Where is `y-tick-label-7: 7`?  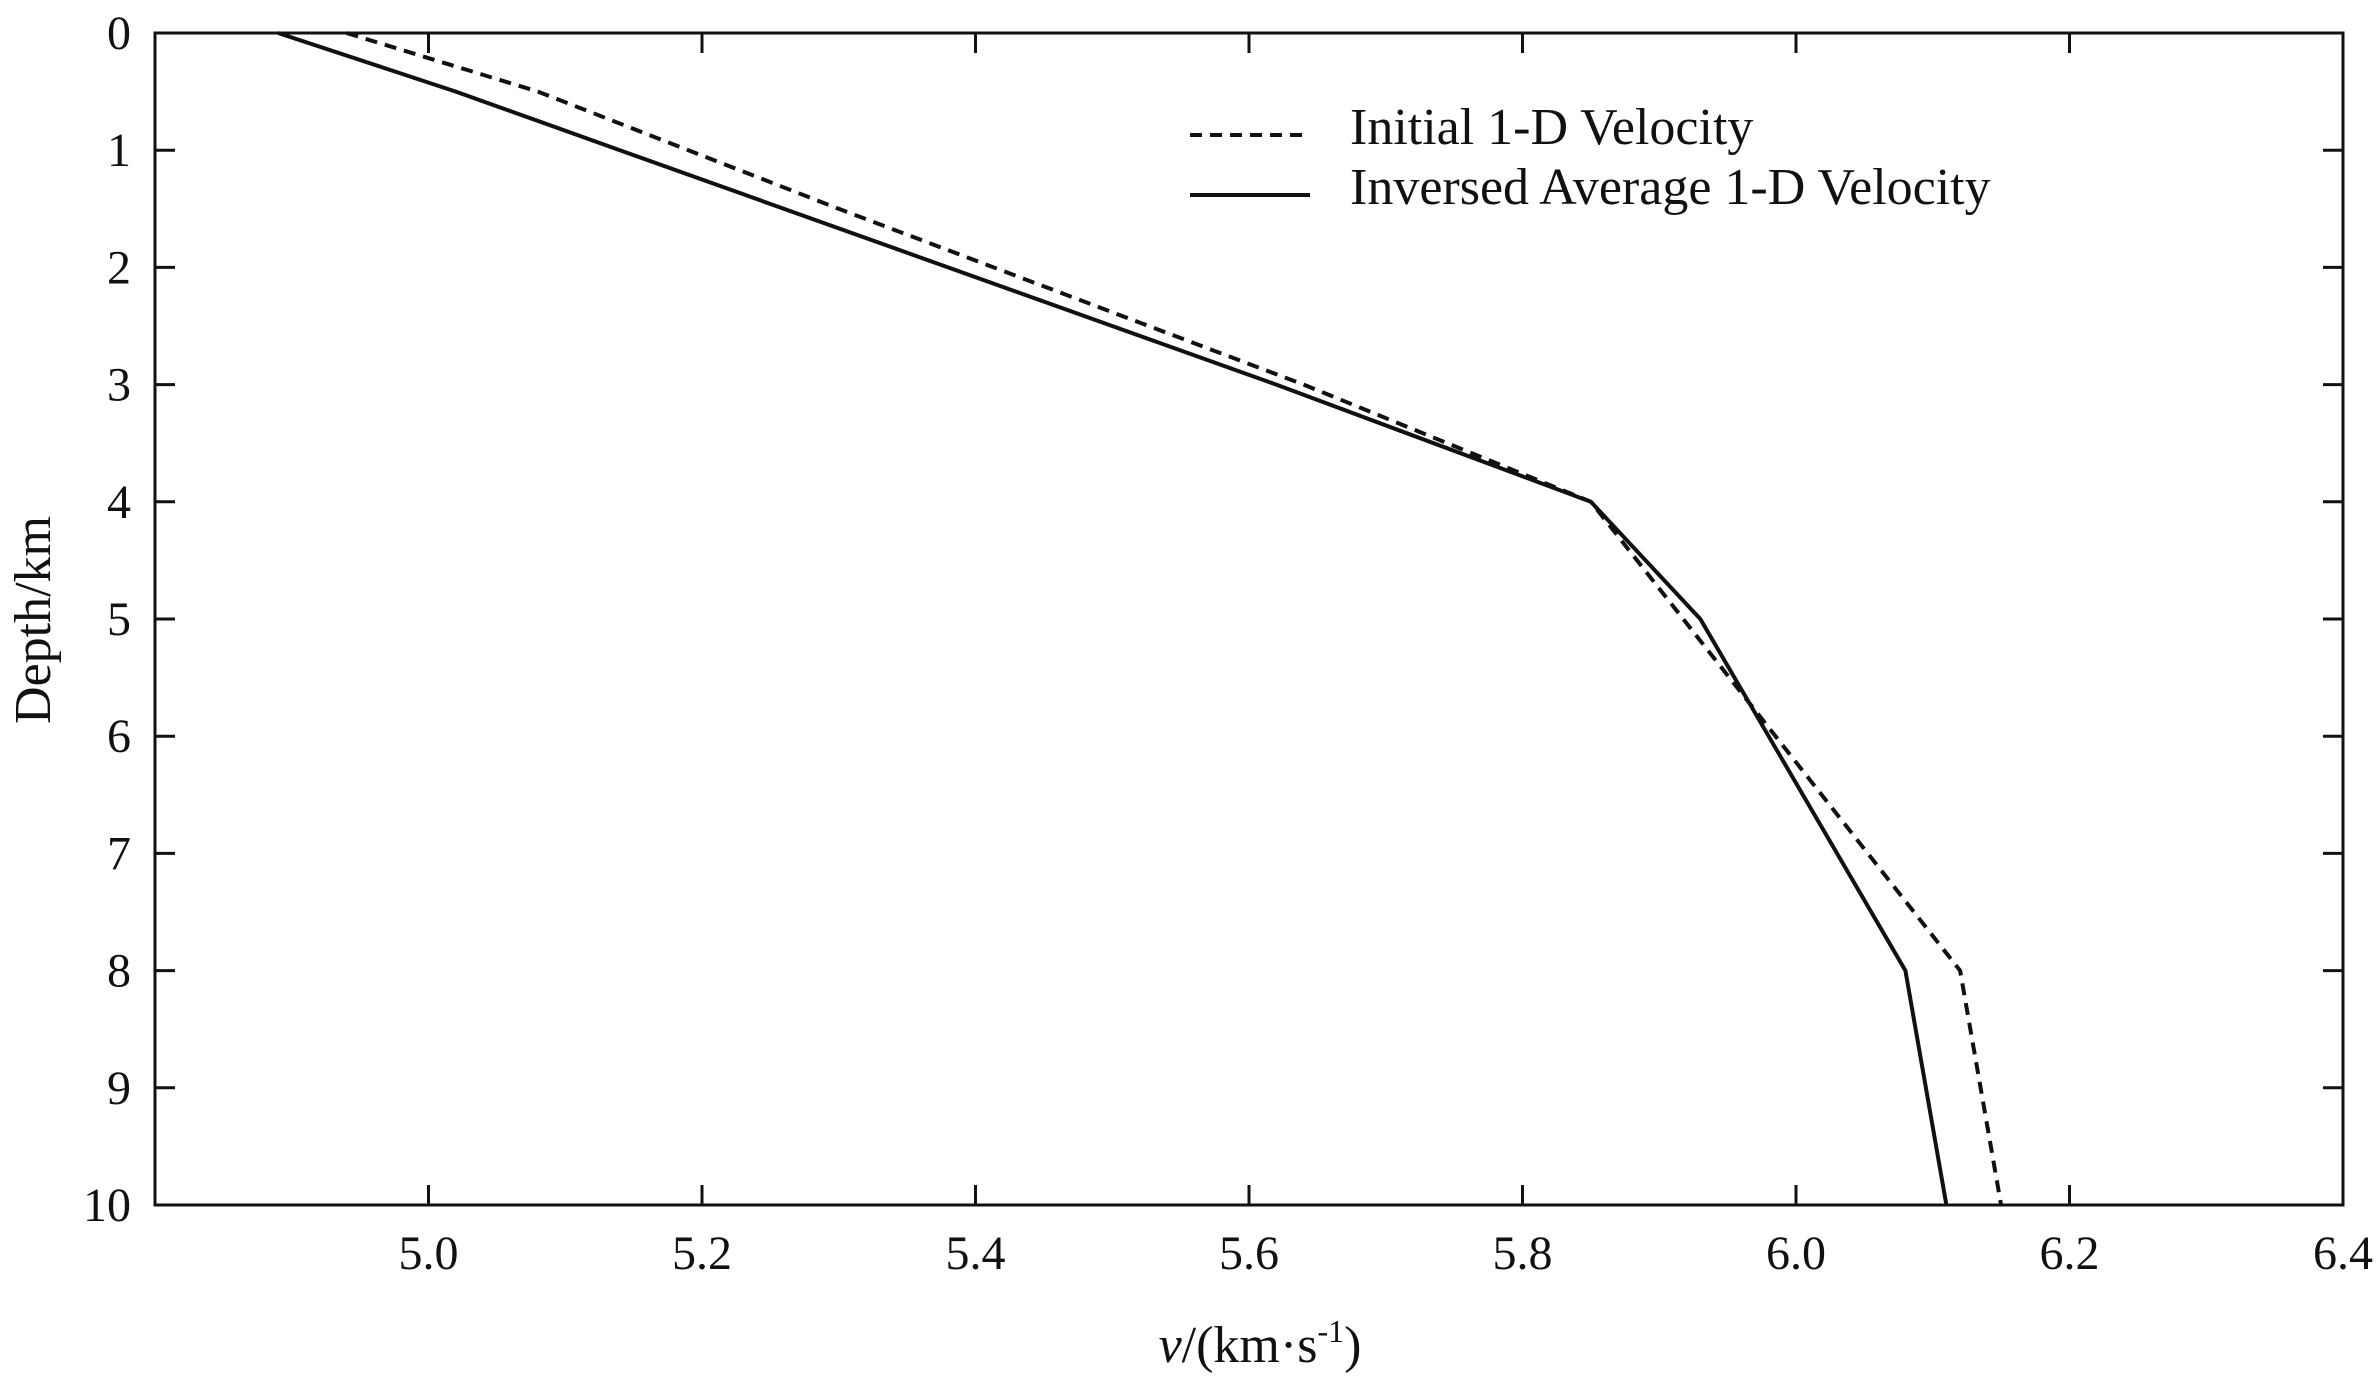 y-tick-label-7: 7 is located at coordinates (119, 853).